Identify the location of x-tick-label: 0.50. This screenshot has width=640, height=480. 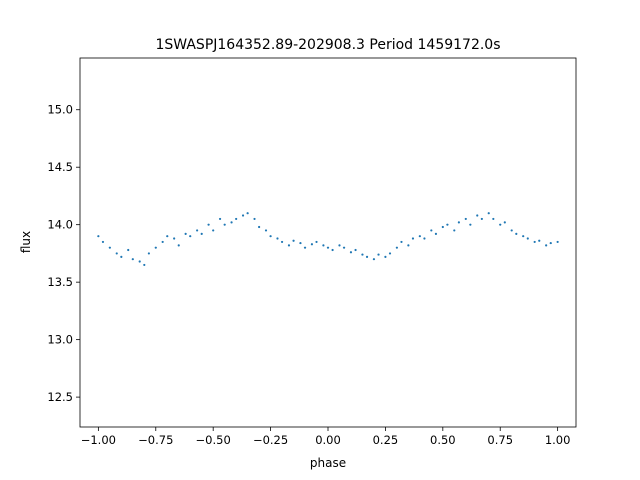
(443, 440).